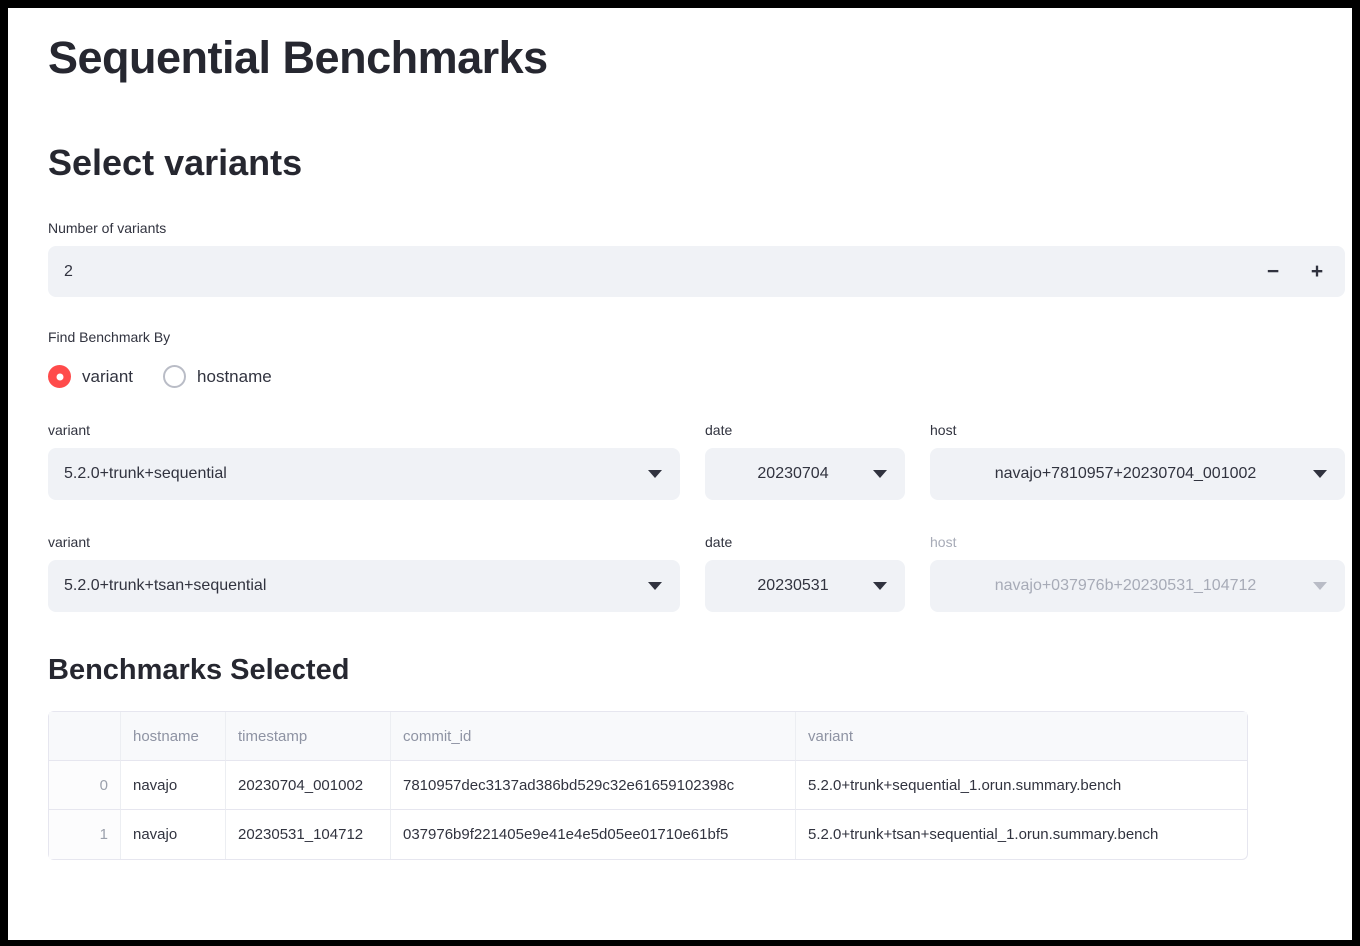 Image resolution: width=1360 pixels, height=946 pixels. I want to click on table-header-row: hostname timestamp commit_id variant, so click(648, 736).